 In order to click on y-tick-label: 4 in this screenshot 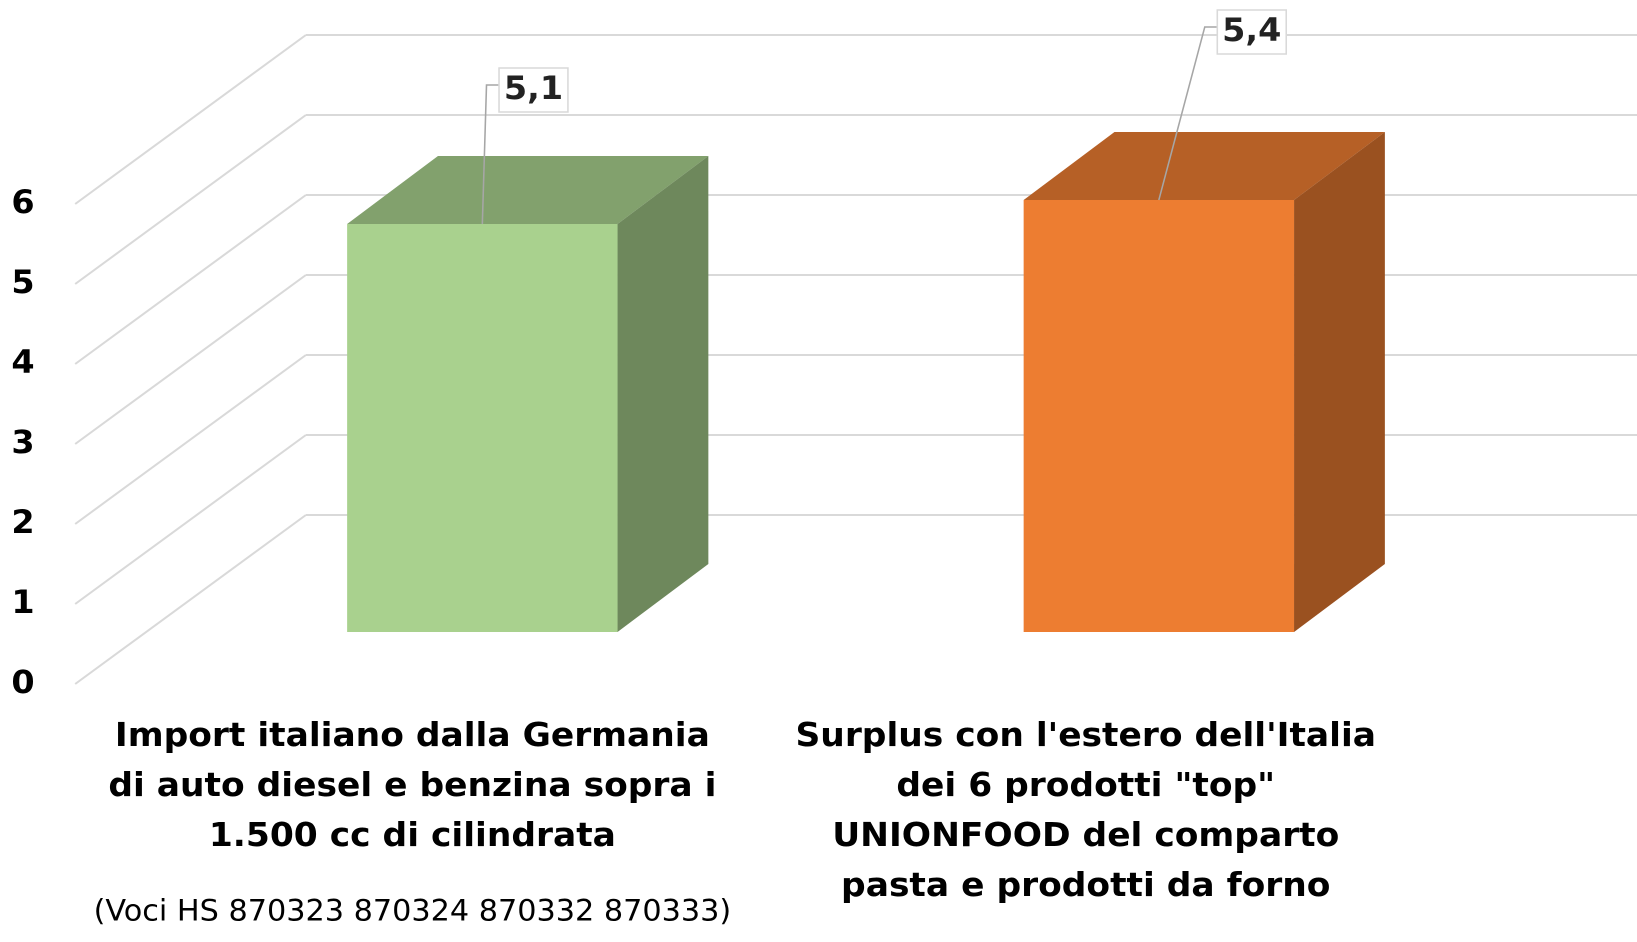, I will do `click(22, 361)`.